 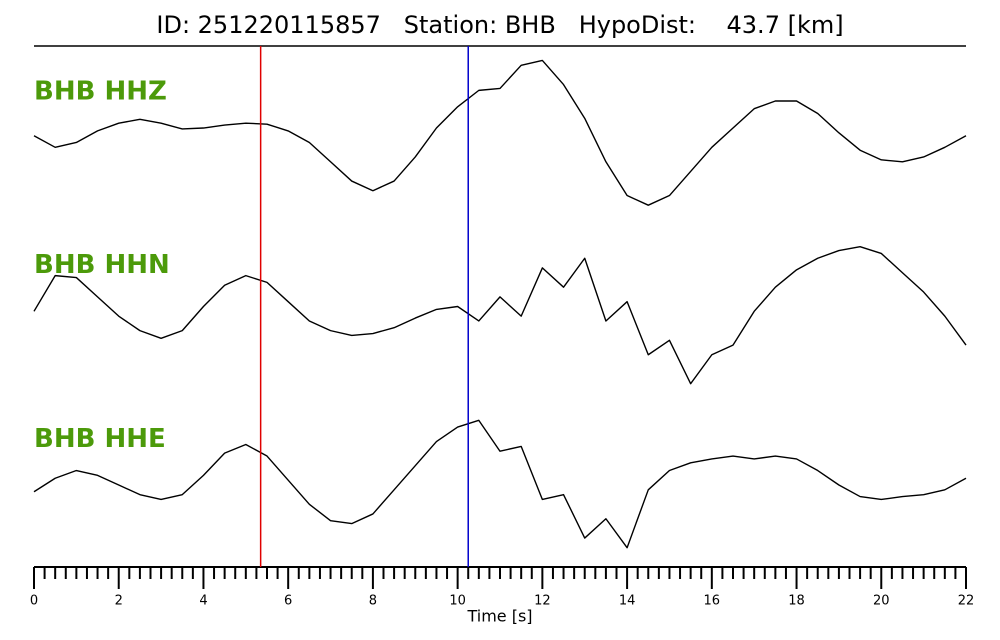 What do you see at coordinates (881, 601) in the screenshot?
I see `x-tick-label: 20` at bounding box center [881, 601].